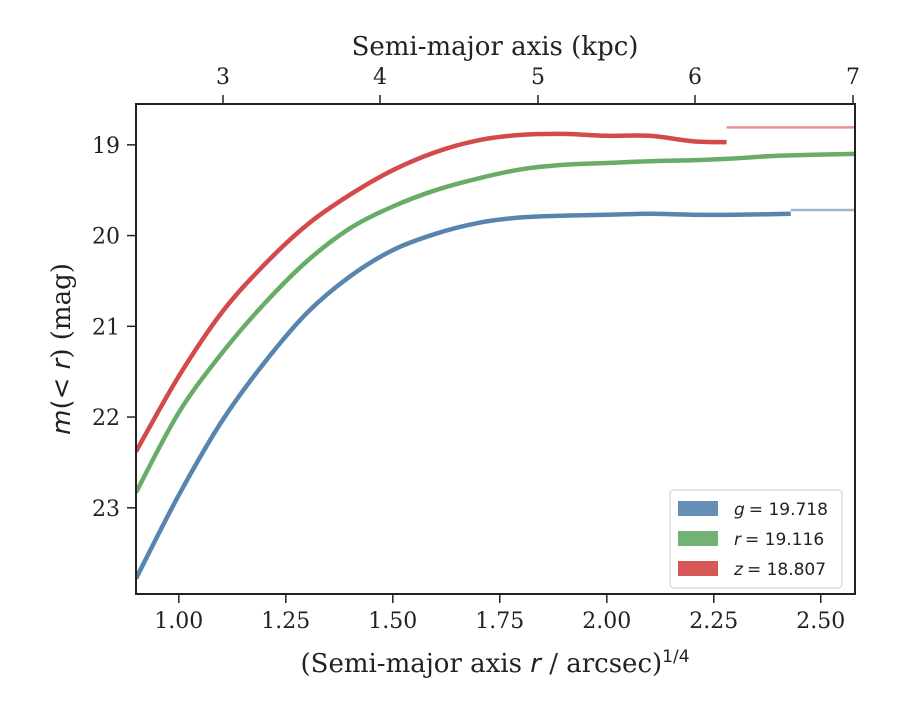  I want to click on legend-value-z: = 18.807, so click(786, 570).